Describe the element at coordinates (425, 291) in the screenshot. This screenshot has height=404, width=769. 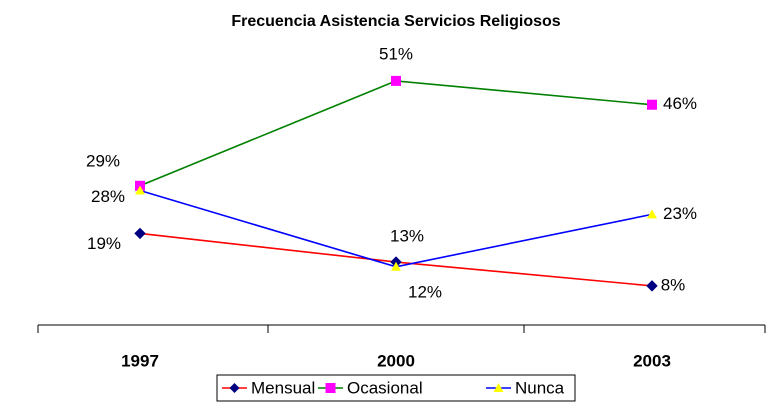
I see `data-label: 12%` at that location.